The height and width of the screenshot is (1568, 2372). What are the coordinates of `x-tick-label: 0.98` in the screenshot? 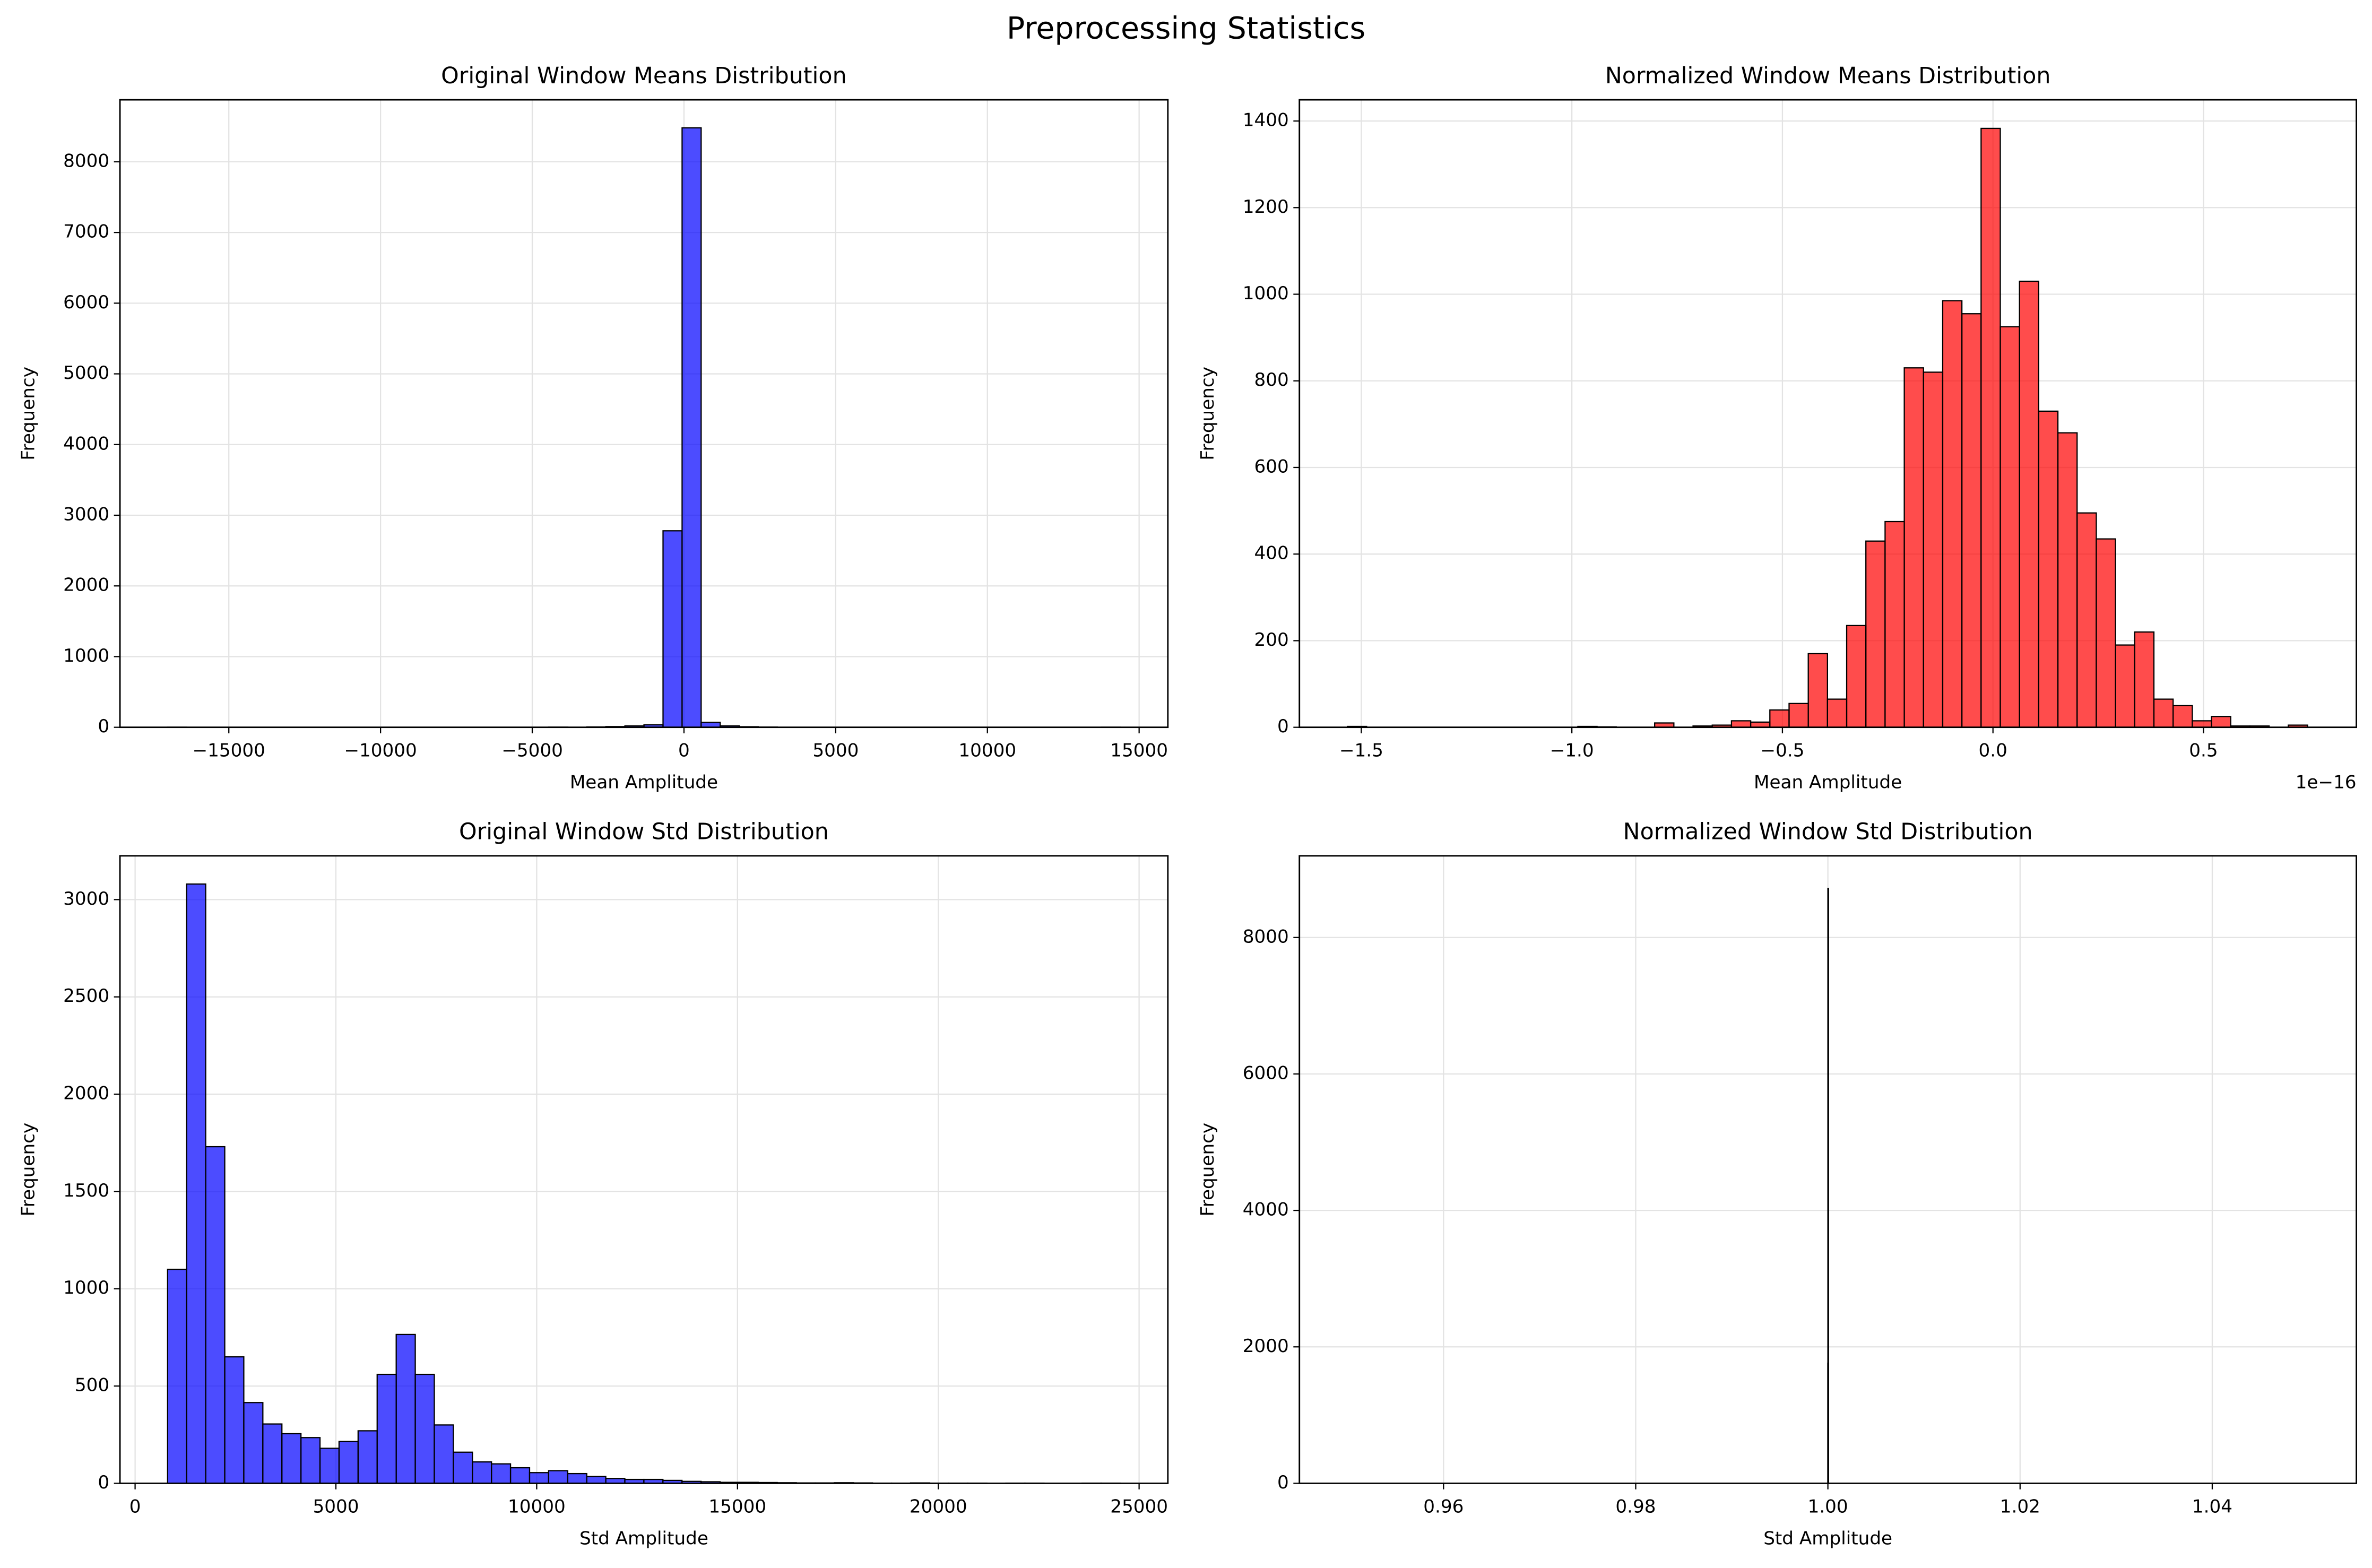 It's located at (1636, 1507).